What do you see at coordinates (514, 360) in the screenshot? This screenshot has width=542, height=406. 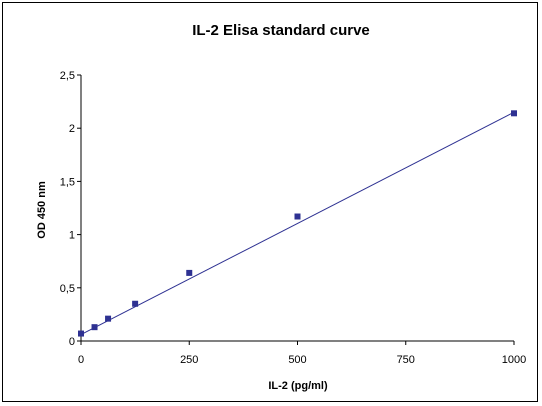 I see `x-tick-label: 1000` at bounding box center [514, 360].